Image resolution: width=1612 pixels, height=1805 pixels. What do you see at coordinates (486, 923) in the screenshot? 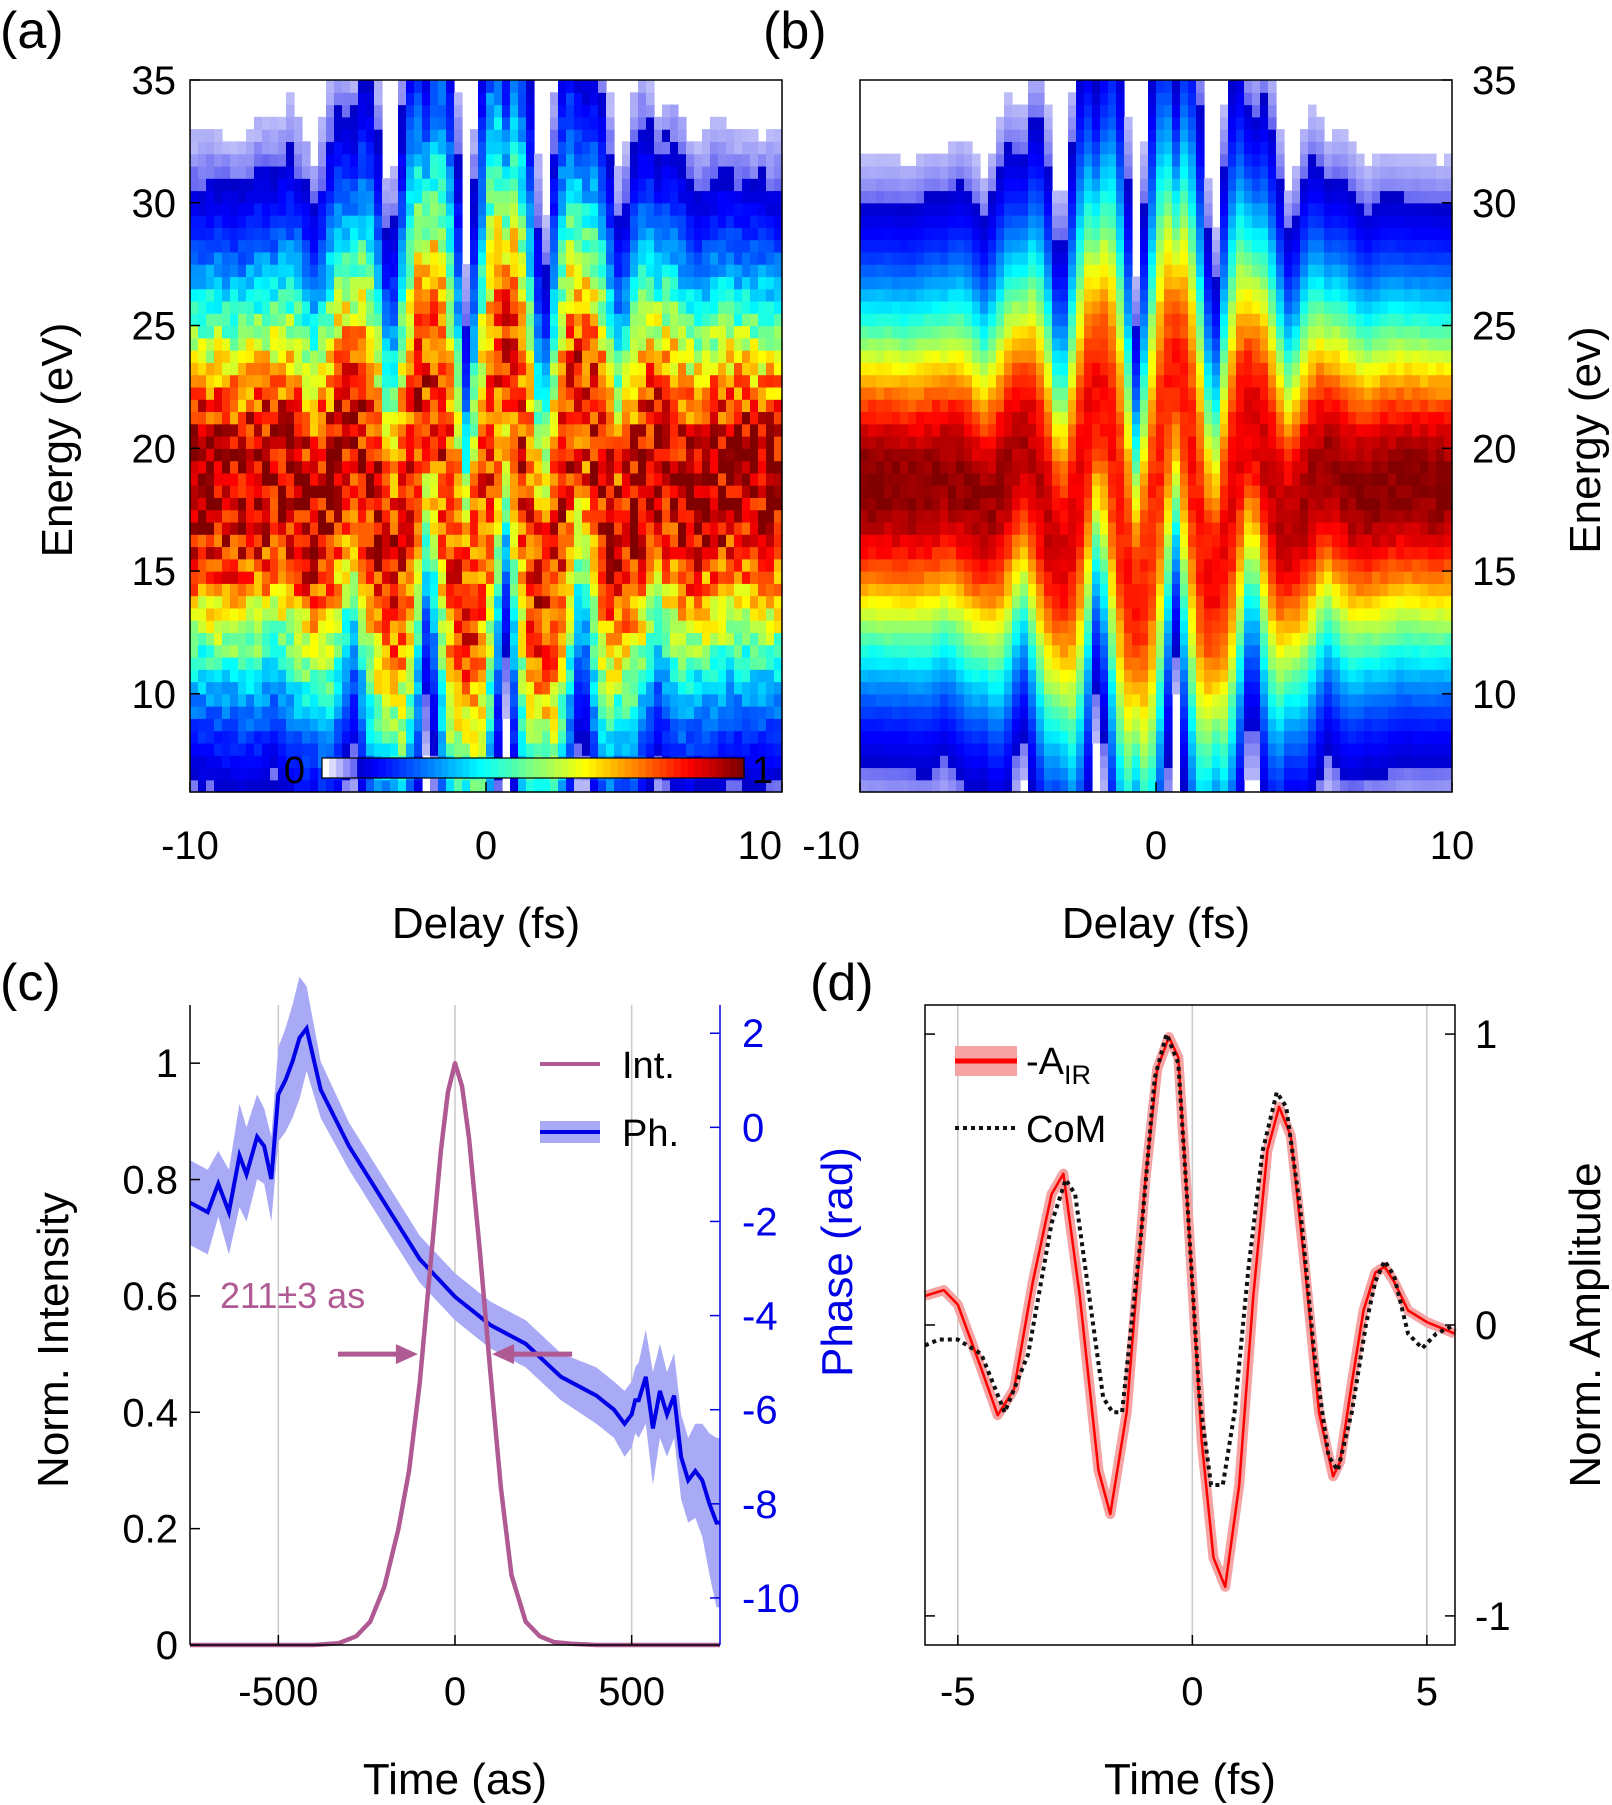
I see `panel-a-x-label: Delay (fs)` at bounding box center [486, 923].